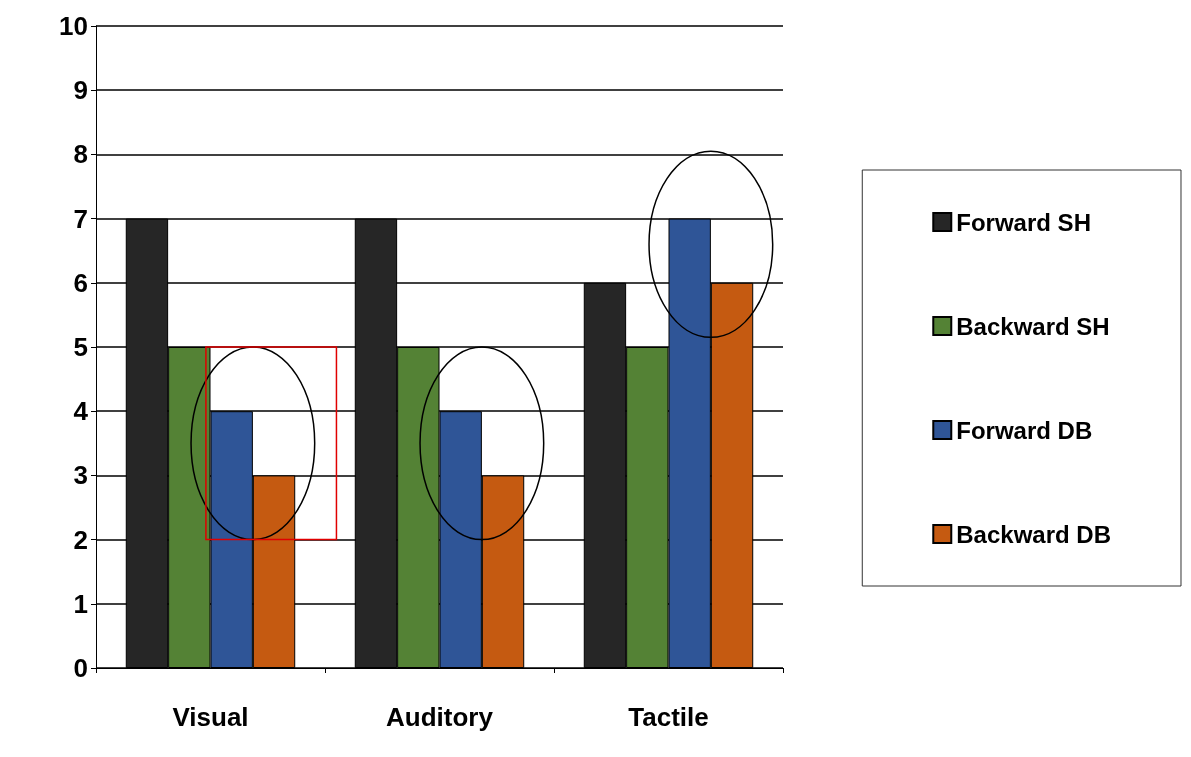  Describe the element at coordinates (210, 717) in the screenshot. I see `x-tick-label: Visual` at that location.